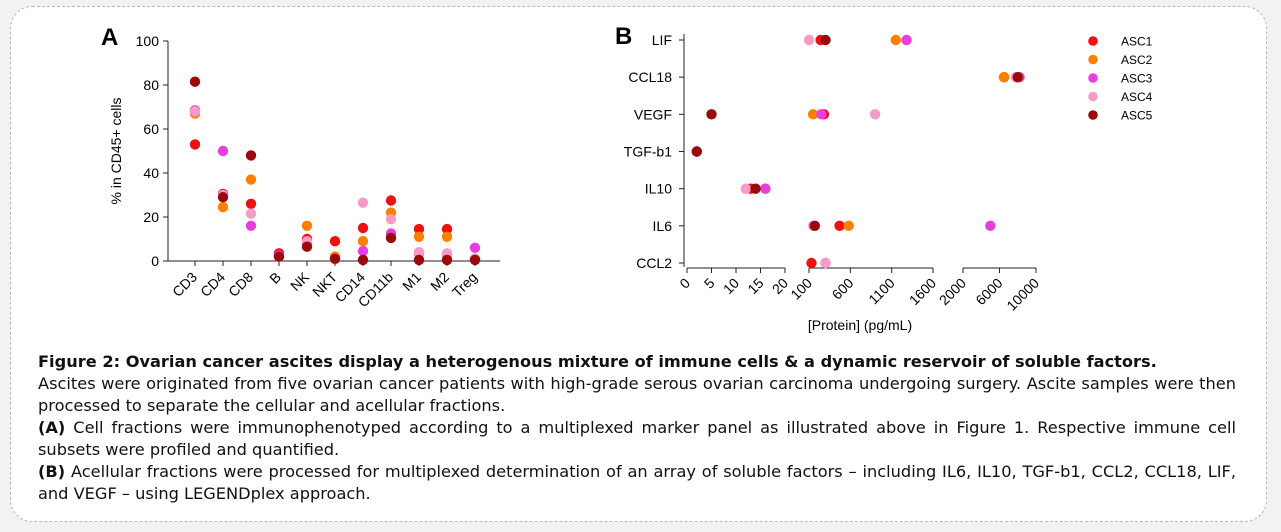 This screenshot has height=532, width=1281. What do you see at coordinates (755, 188) in the screenshot?
I see `panel-b-point-asc5-il10` at bounding box center [755, 188].